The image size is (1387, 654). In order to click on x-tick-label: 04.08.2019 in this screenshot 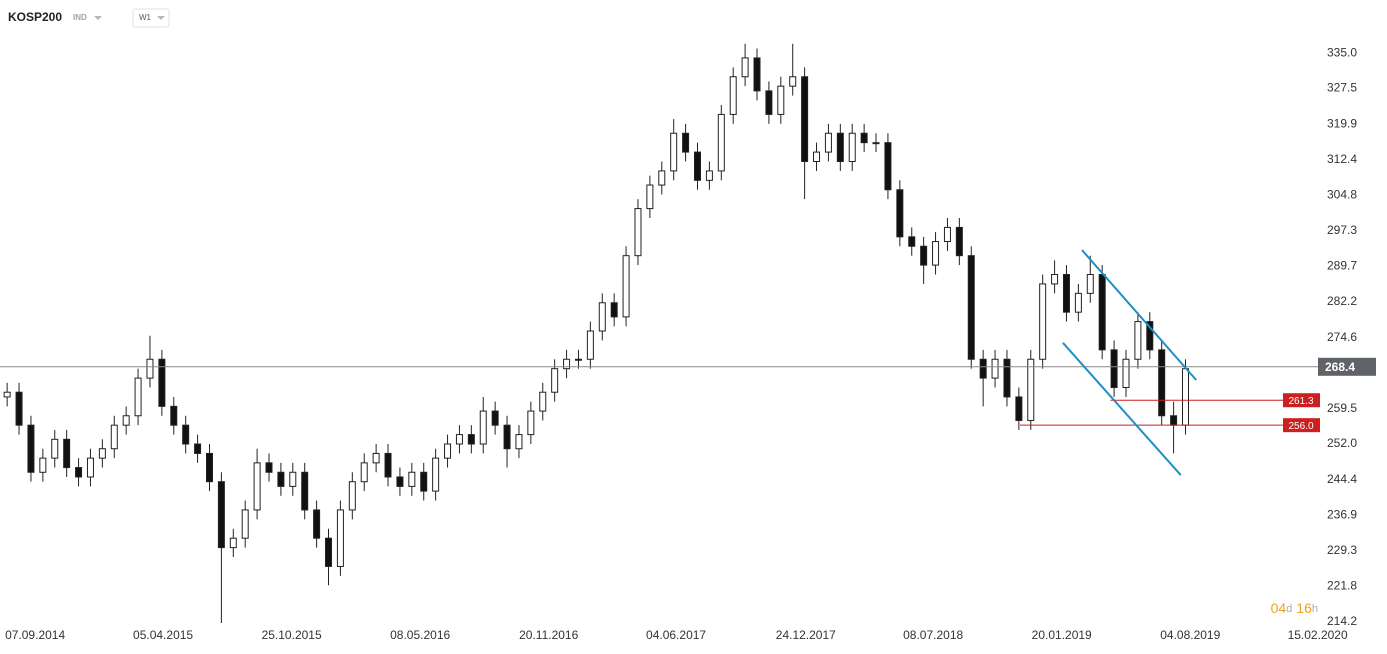, I will do `click(1190, 635)`.